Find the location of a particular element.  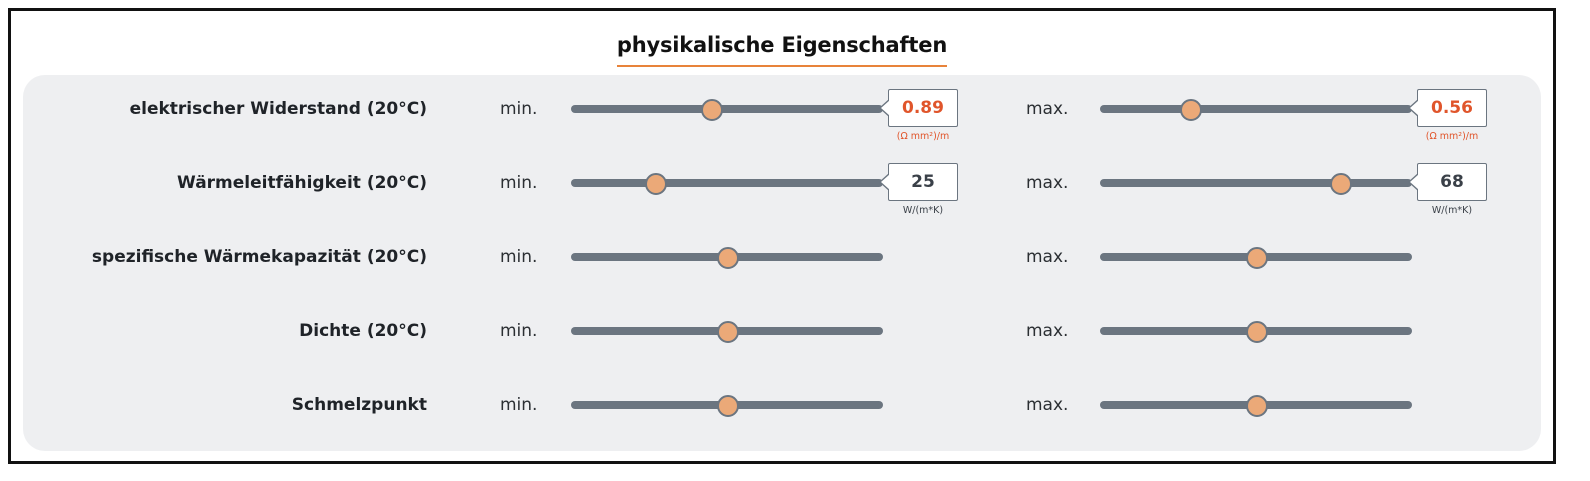

min-unit-label: (Ω mm²)/m is located at coordinates (923, 136).